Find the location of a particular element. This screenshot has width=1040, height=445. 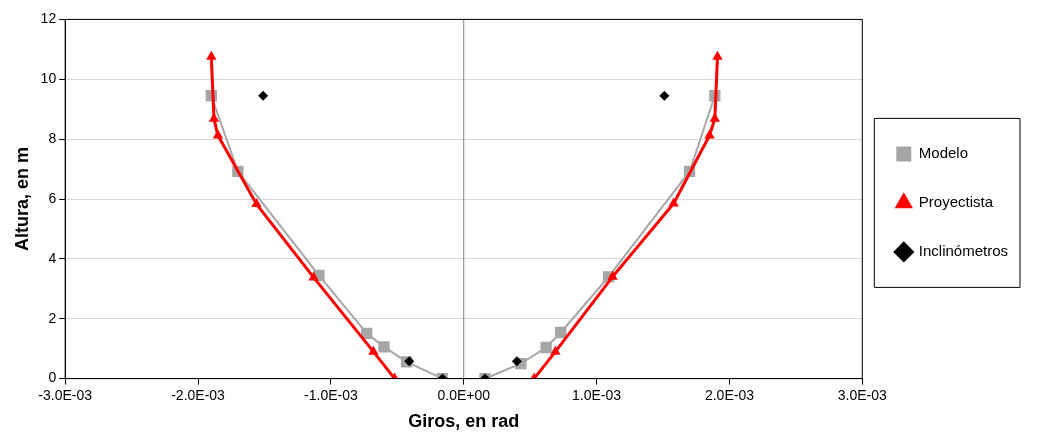

y-tick-label: 4 is located at coordinates (52, 257).